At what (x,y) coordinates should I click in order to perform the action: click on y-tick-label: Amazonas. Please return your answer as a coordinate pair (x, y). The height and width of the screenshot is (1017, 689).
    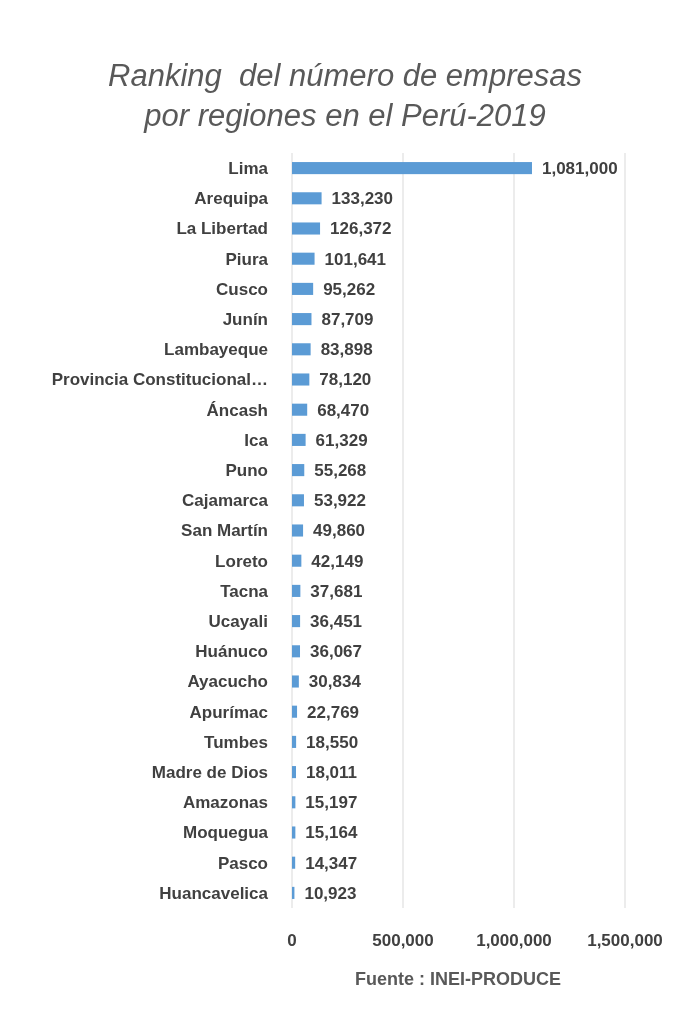
    Looking at the image, I should click on (225, 803).